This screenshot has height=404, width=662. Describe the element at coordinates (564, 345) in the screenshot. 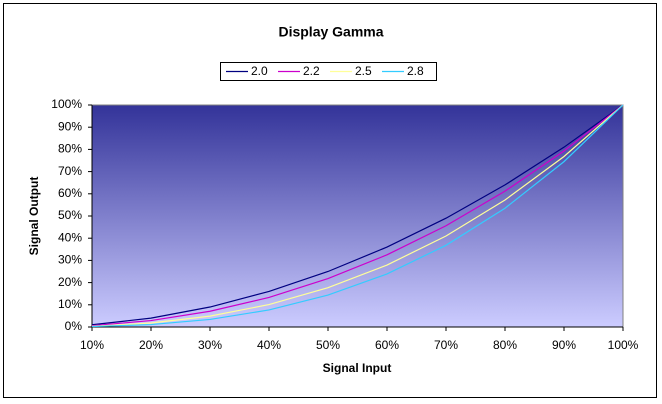

I see `x-tick-label: 90%` at that location.